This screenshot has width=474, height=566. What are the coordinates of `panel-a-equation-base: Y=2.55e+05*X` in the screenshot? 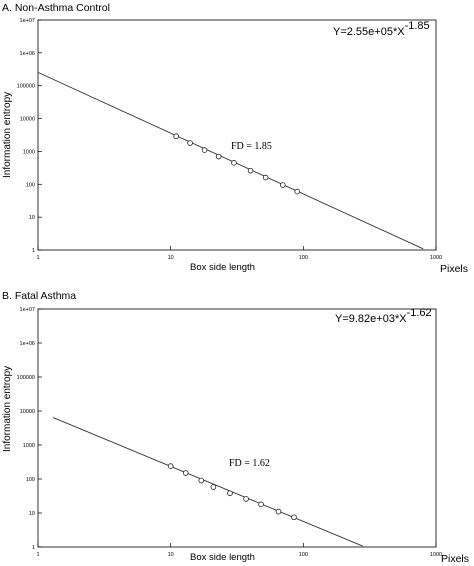 It's located at (369, 32).